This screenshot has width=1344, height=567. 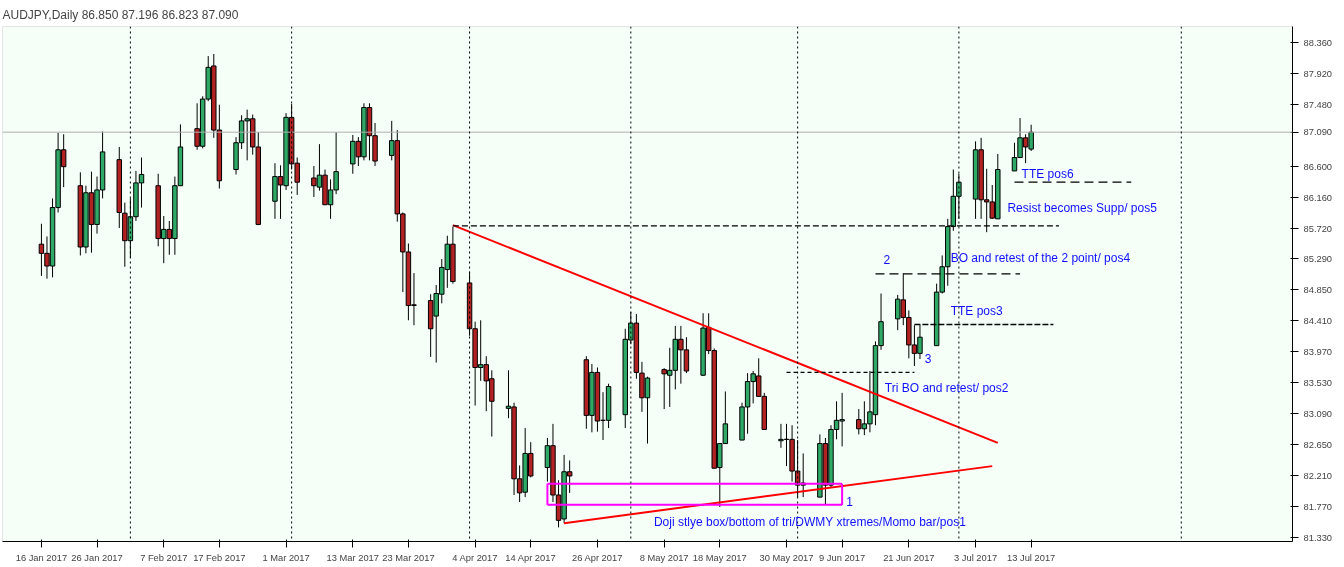 What do you see at coordinates (1318, 166) in the screenshot?
I see `y-tick-label: 86.600` at bounding box center [1318, 166].